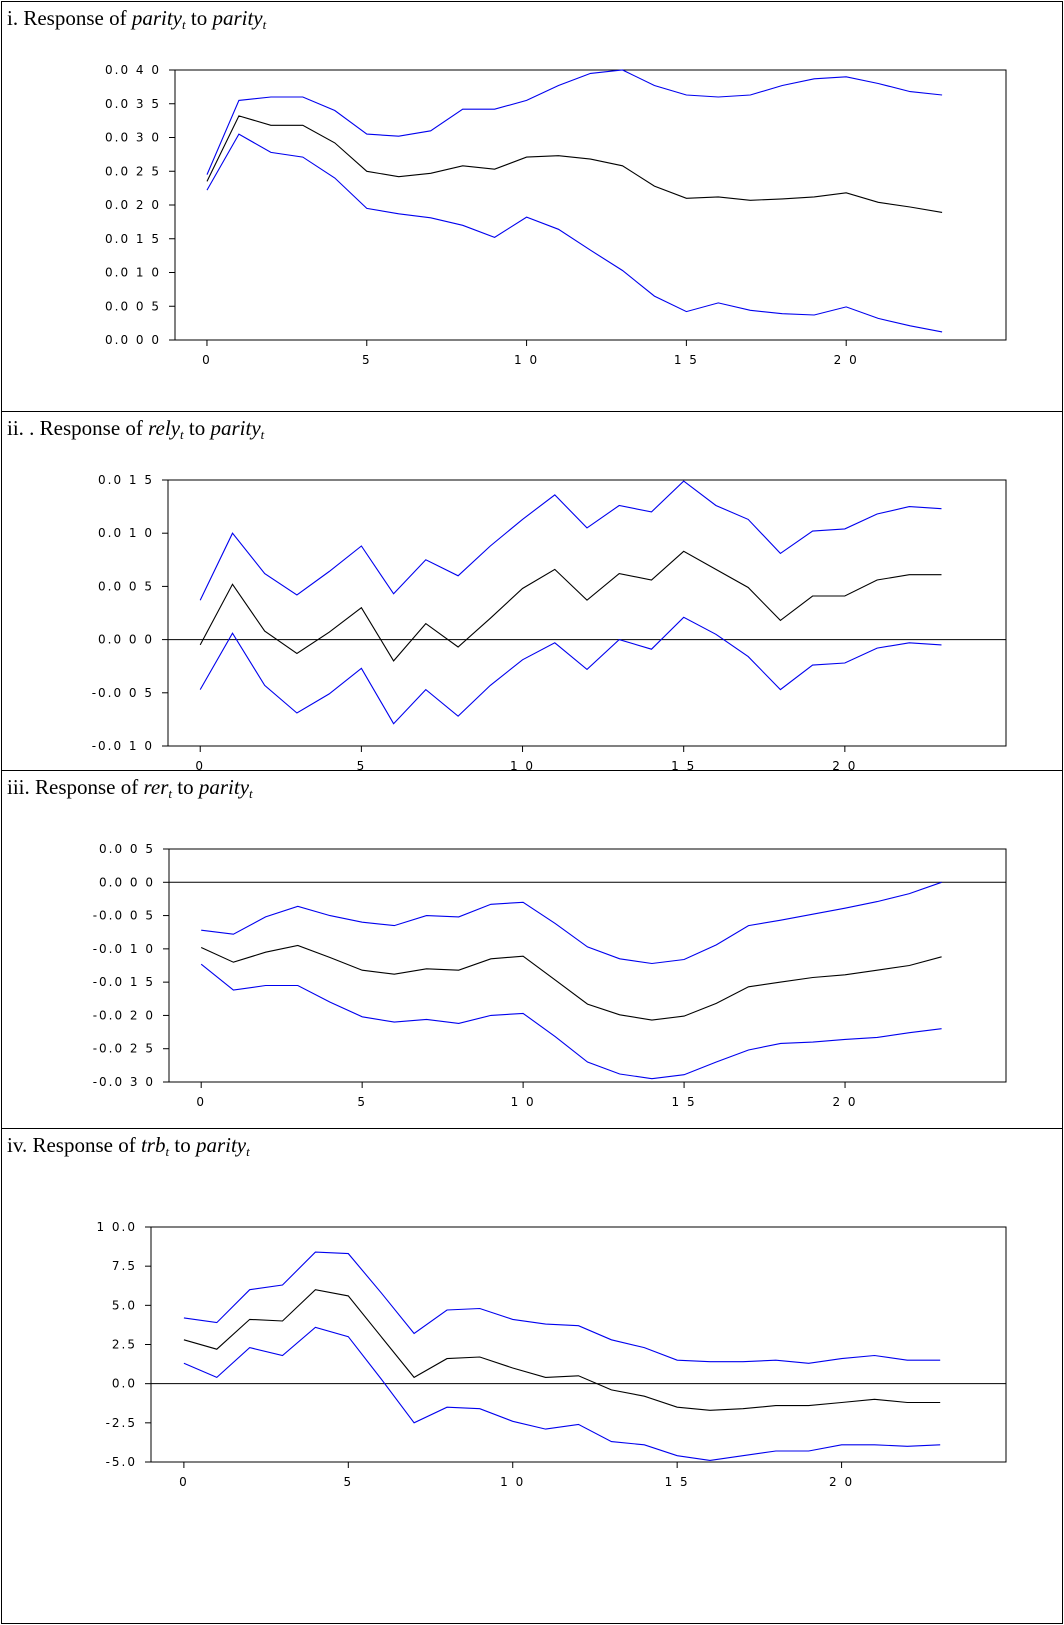 The image size is (1064, 1625). What do you see at coordinates (124, 1266) in the screenshot?
I see `y-tick-label: 7.5` at bounding box center [124, 1266].